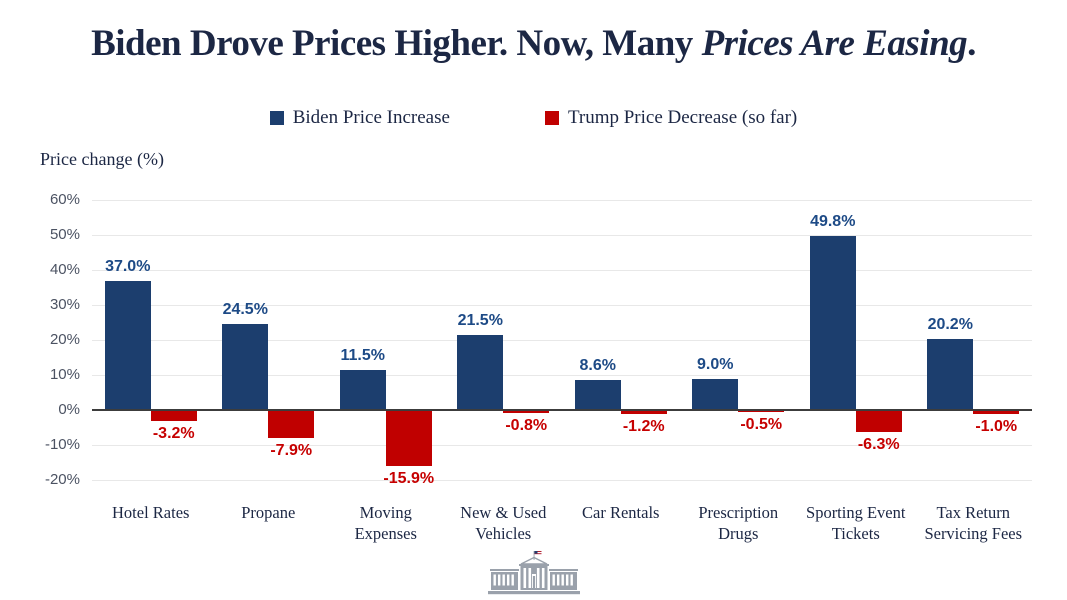  Describe the element at coordinates (562, 410) in the screenshot. I see `zero-axis-line` at that location.